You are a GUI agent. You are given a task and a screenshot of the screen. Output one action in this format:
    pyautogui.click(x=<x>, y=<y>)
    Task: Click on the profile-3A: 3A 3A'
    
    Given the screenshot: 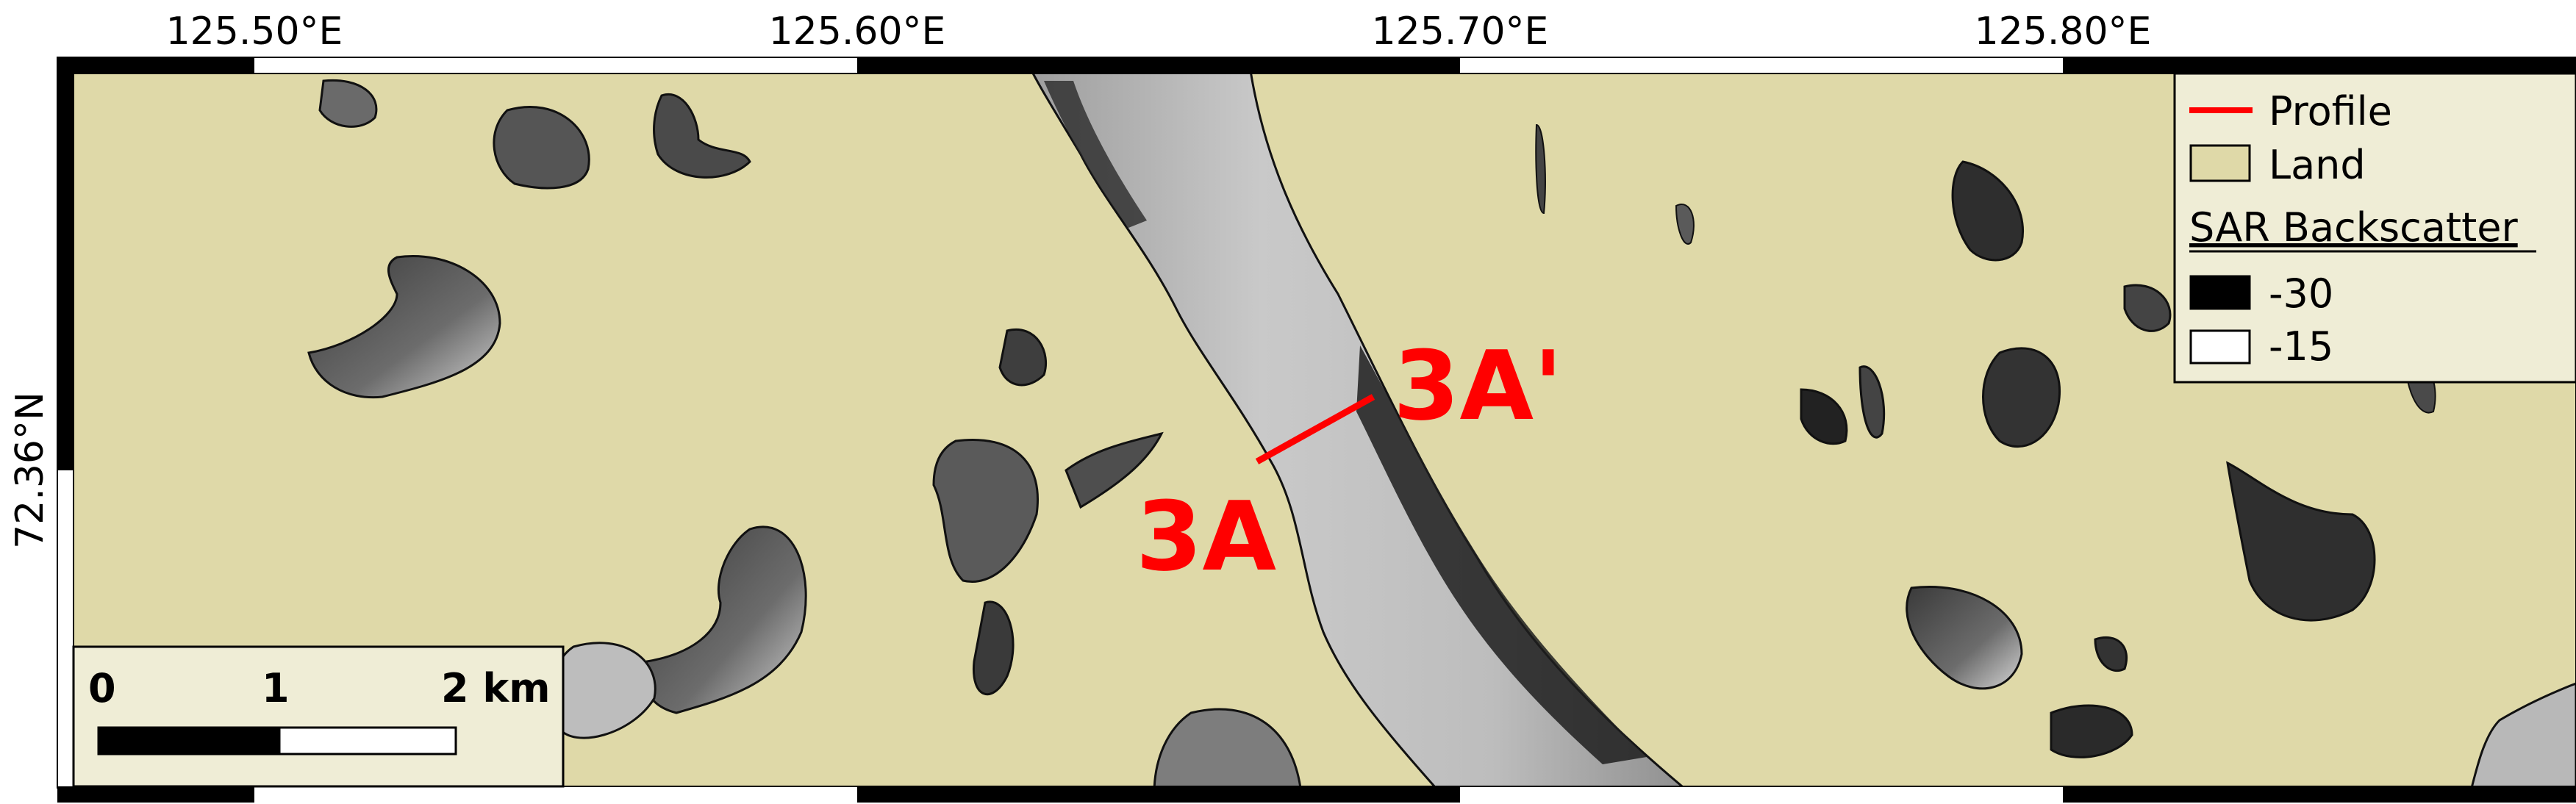 What is the action you would take?
    pyautogui.click(x=1349, y=461)
    